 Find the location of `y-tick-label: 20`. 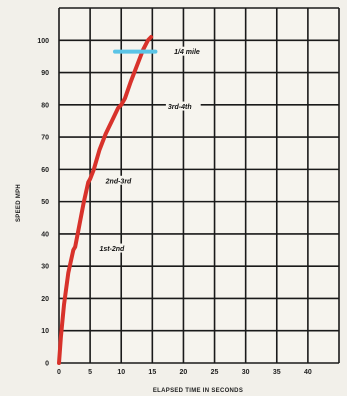

y-tick-label: 20 is located at coordinates (45, 299).